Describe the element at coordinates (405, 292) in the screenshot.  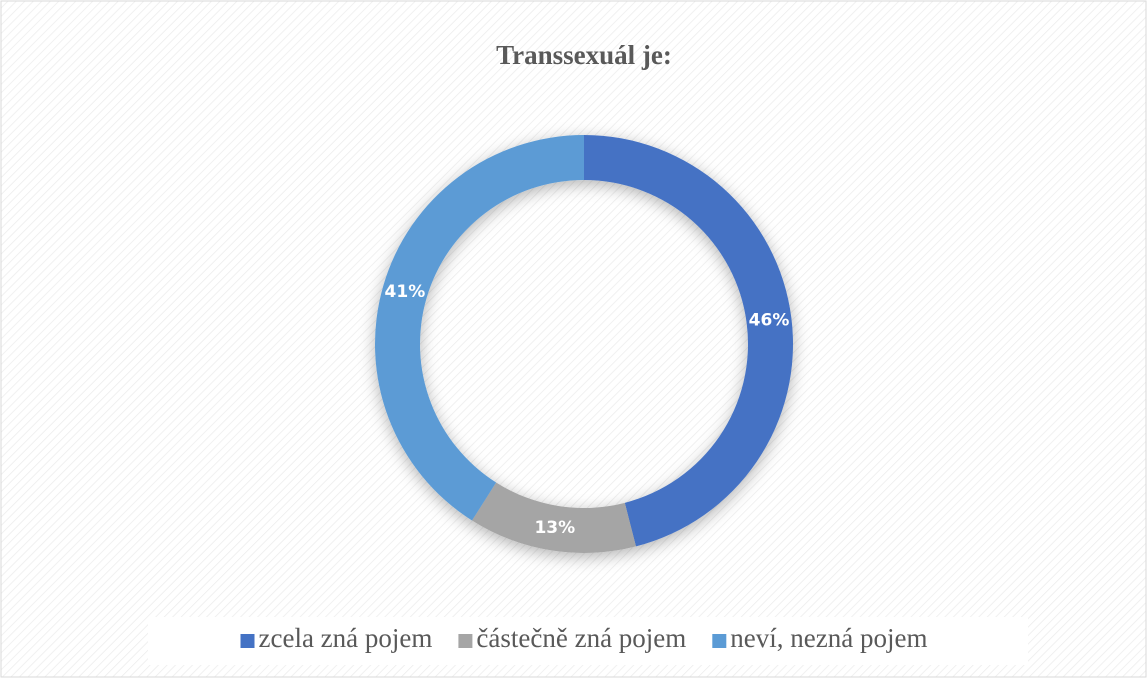
I see `value-label: 41%` at that location.